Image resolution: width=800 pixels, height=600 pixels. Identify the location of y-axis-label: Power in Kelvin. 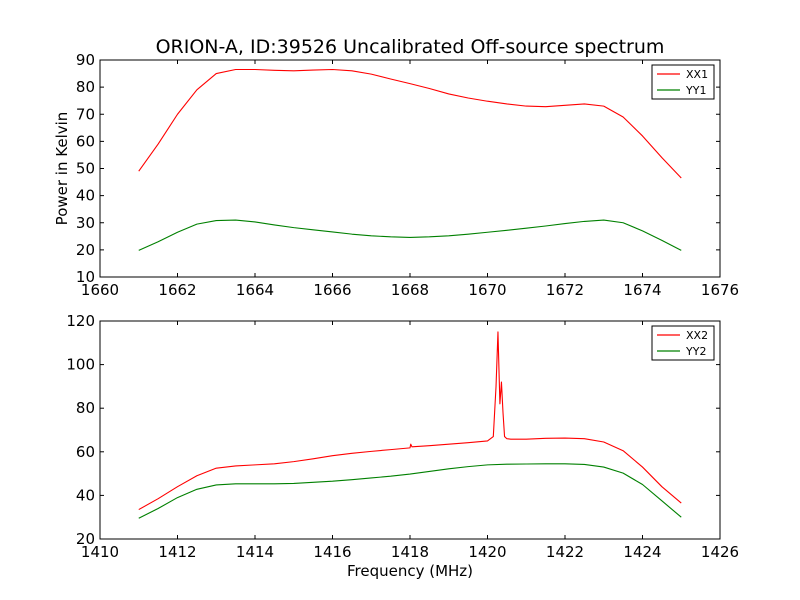
(62, 169).